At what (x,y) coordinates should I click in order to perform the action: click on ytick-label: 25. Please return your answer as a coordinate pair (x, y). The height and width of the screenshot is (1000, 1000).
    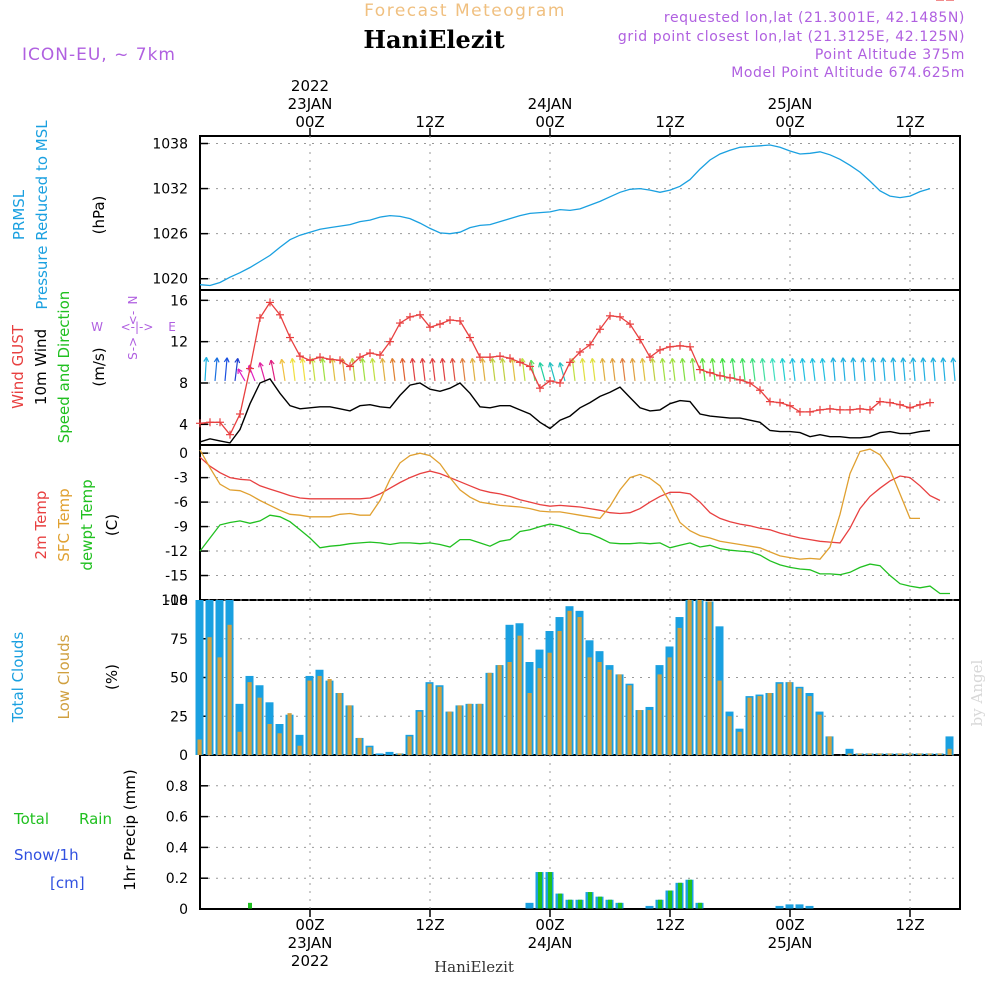
    Looking at the image, I should click on (179, 717).